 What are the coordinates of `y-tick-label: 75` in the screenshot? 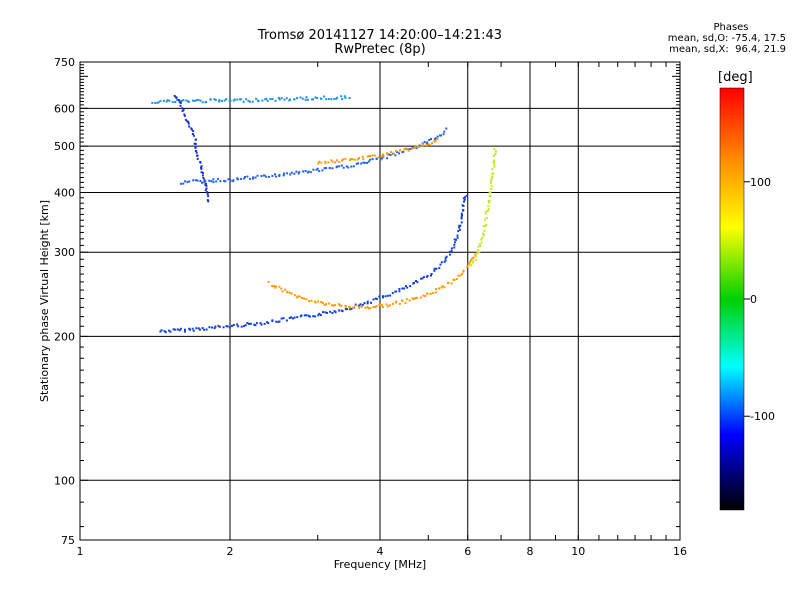 It's located at (68, 540).